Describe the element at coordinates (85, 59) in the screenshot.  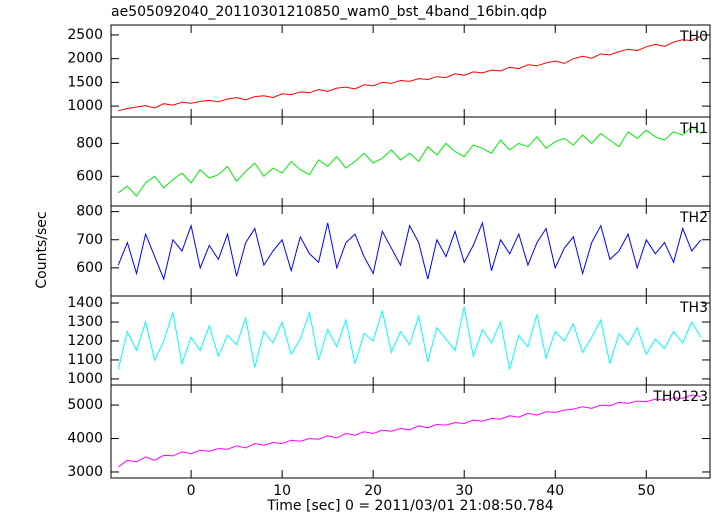
I see `y-tick-label: 2000` at that location.